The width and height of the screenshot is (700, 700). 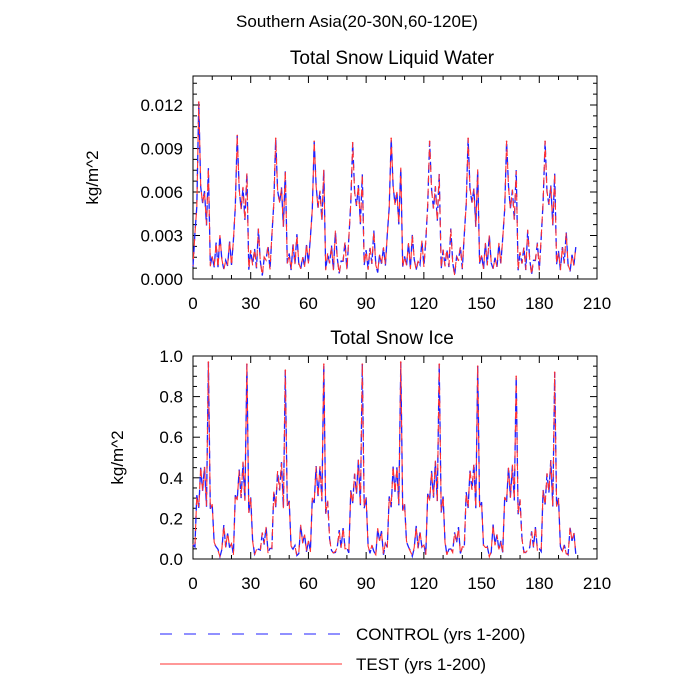 I want to click on y-tick-label: 1.0, so click(x=171, y=356).